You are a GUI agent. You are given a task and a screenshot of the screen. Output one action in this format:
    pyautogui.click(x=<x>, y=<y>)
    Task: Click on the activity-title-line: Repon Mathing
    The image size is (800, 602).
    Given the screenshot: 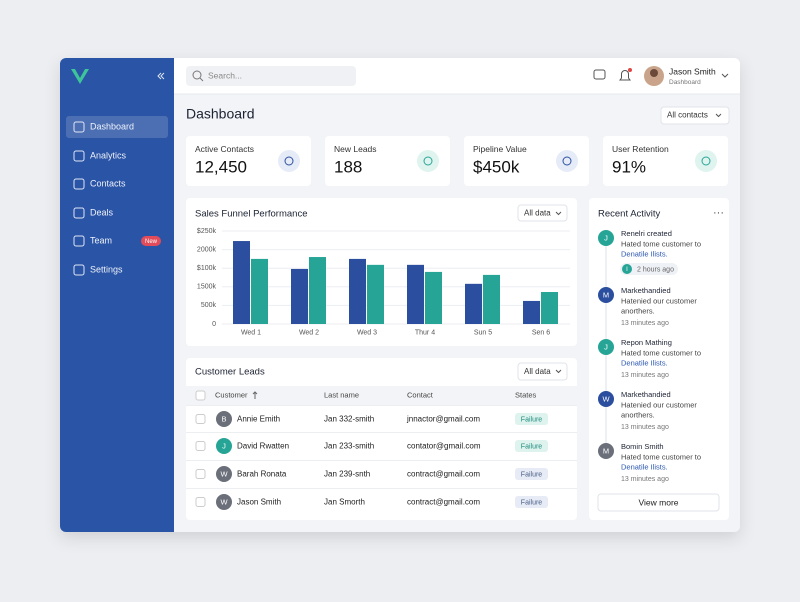 What is the action you would take?
    pyautogui.click(x=646, y=342)
    